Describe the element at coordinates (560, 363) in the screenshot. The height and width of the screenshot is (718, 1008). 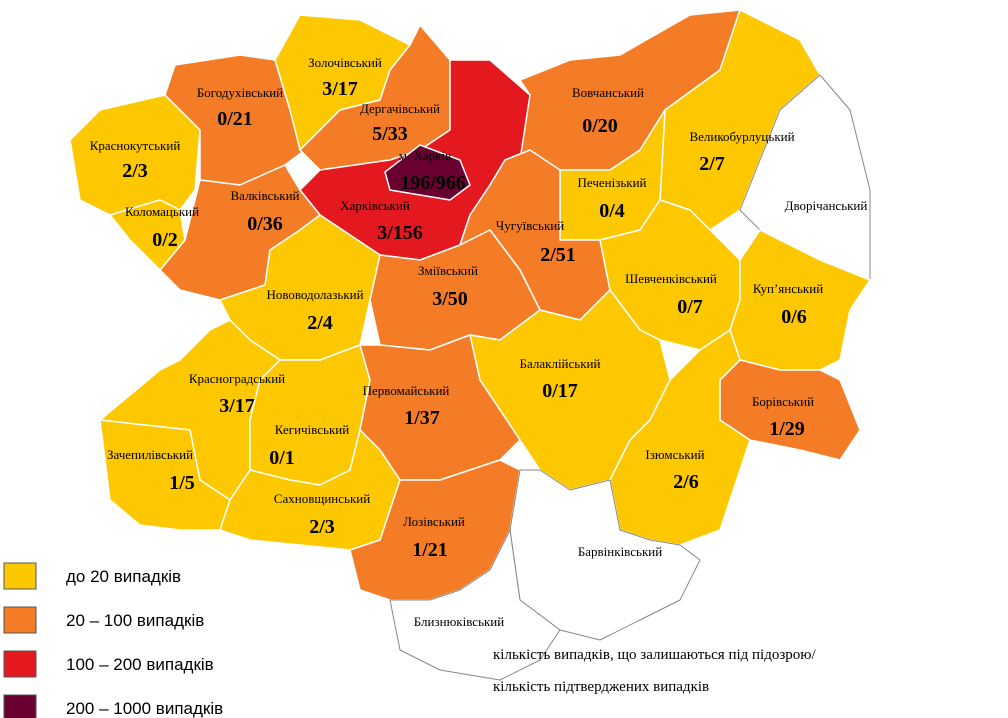
I see `region-name: Балаклійський` at that location.